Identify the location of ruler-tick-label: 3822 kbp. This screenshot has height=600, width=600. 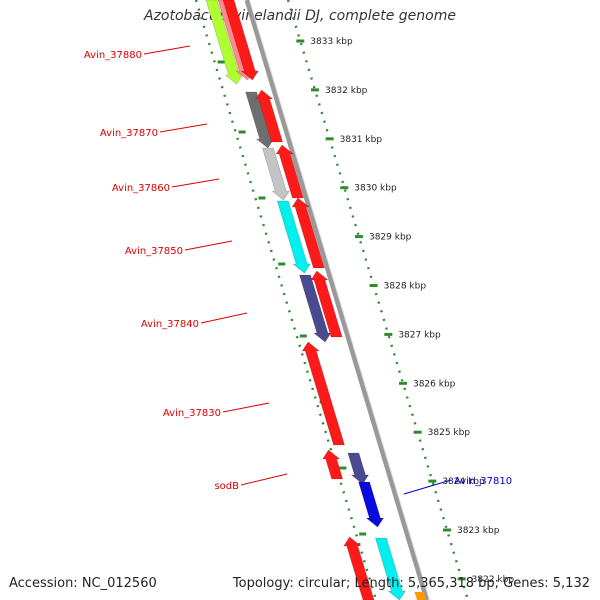
(493, 580).